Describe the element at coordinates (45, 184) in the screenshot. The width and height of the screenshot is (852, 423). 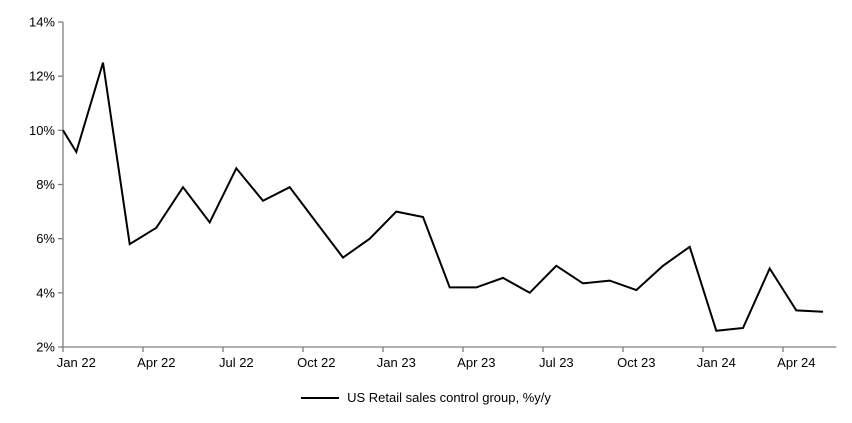
I see `y-tick-label: 8%` at that location.